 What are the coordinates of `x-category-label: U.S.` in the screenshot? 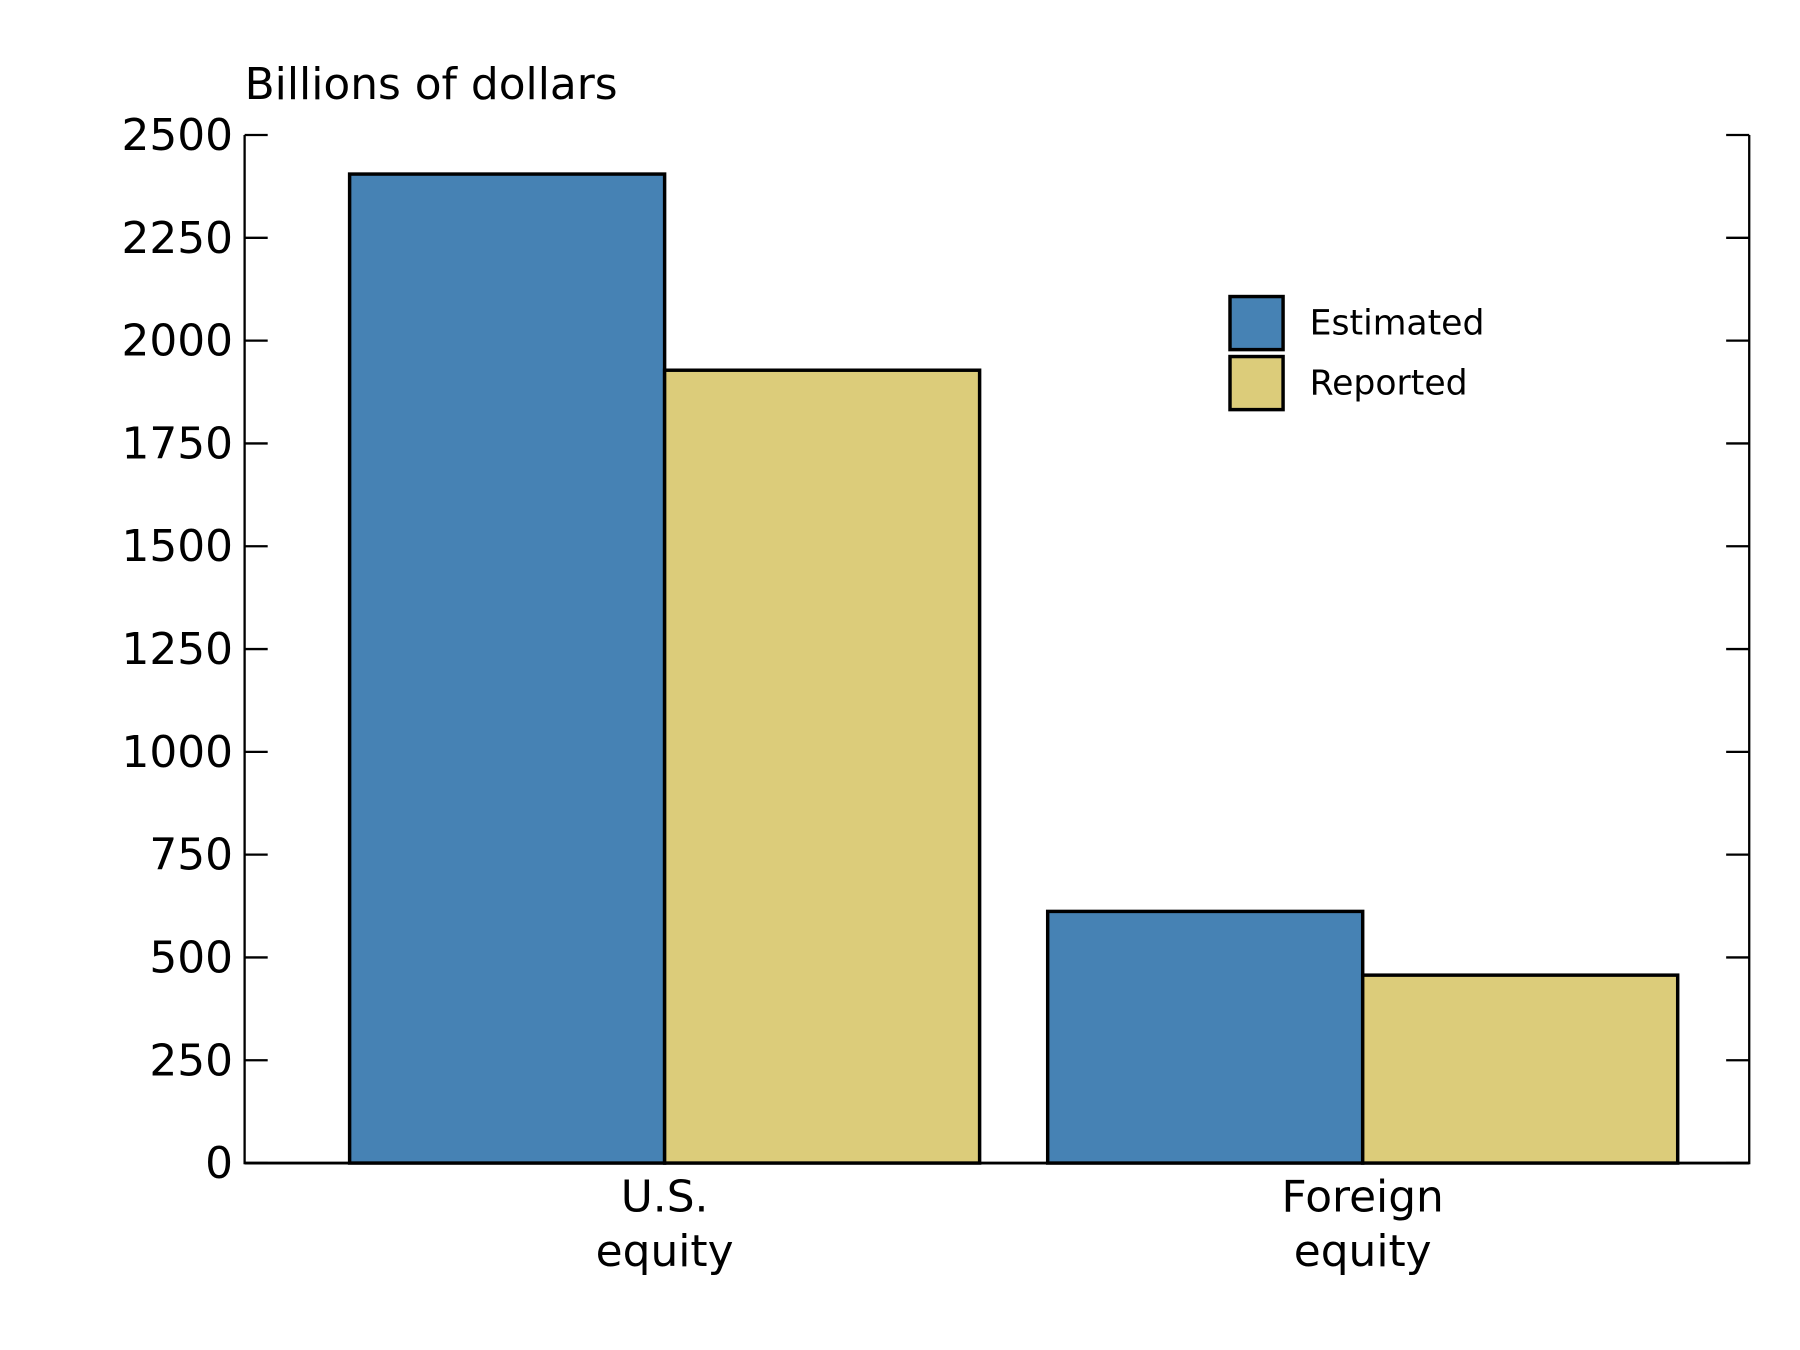 It's located at (665, 1197).